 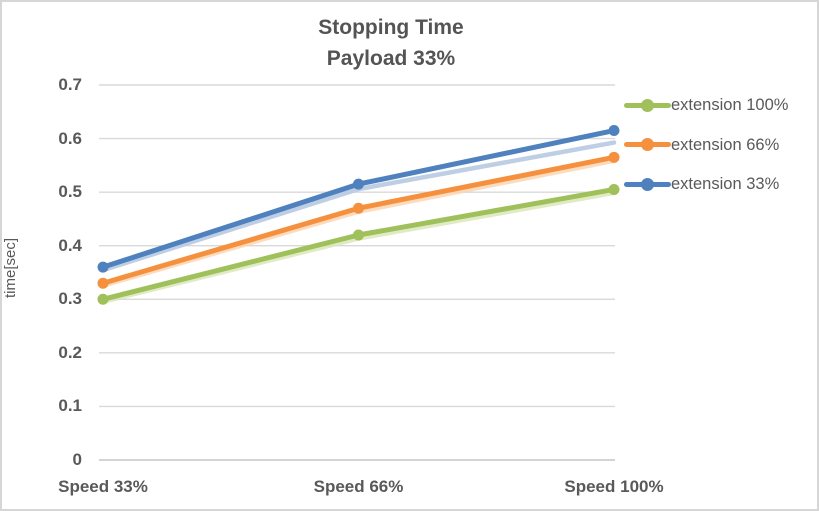 What do you see at coordinates (70, 192) in the screenshot?
I see `y-tick-label: 0.5` at bounding box center [70, 192].